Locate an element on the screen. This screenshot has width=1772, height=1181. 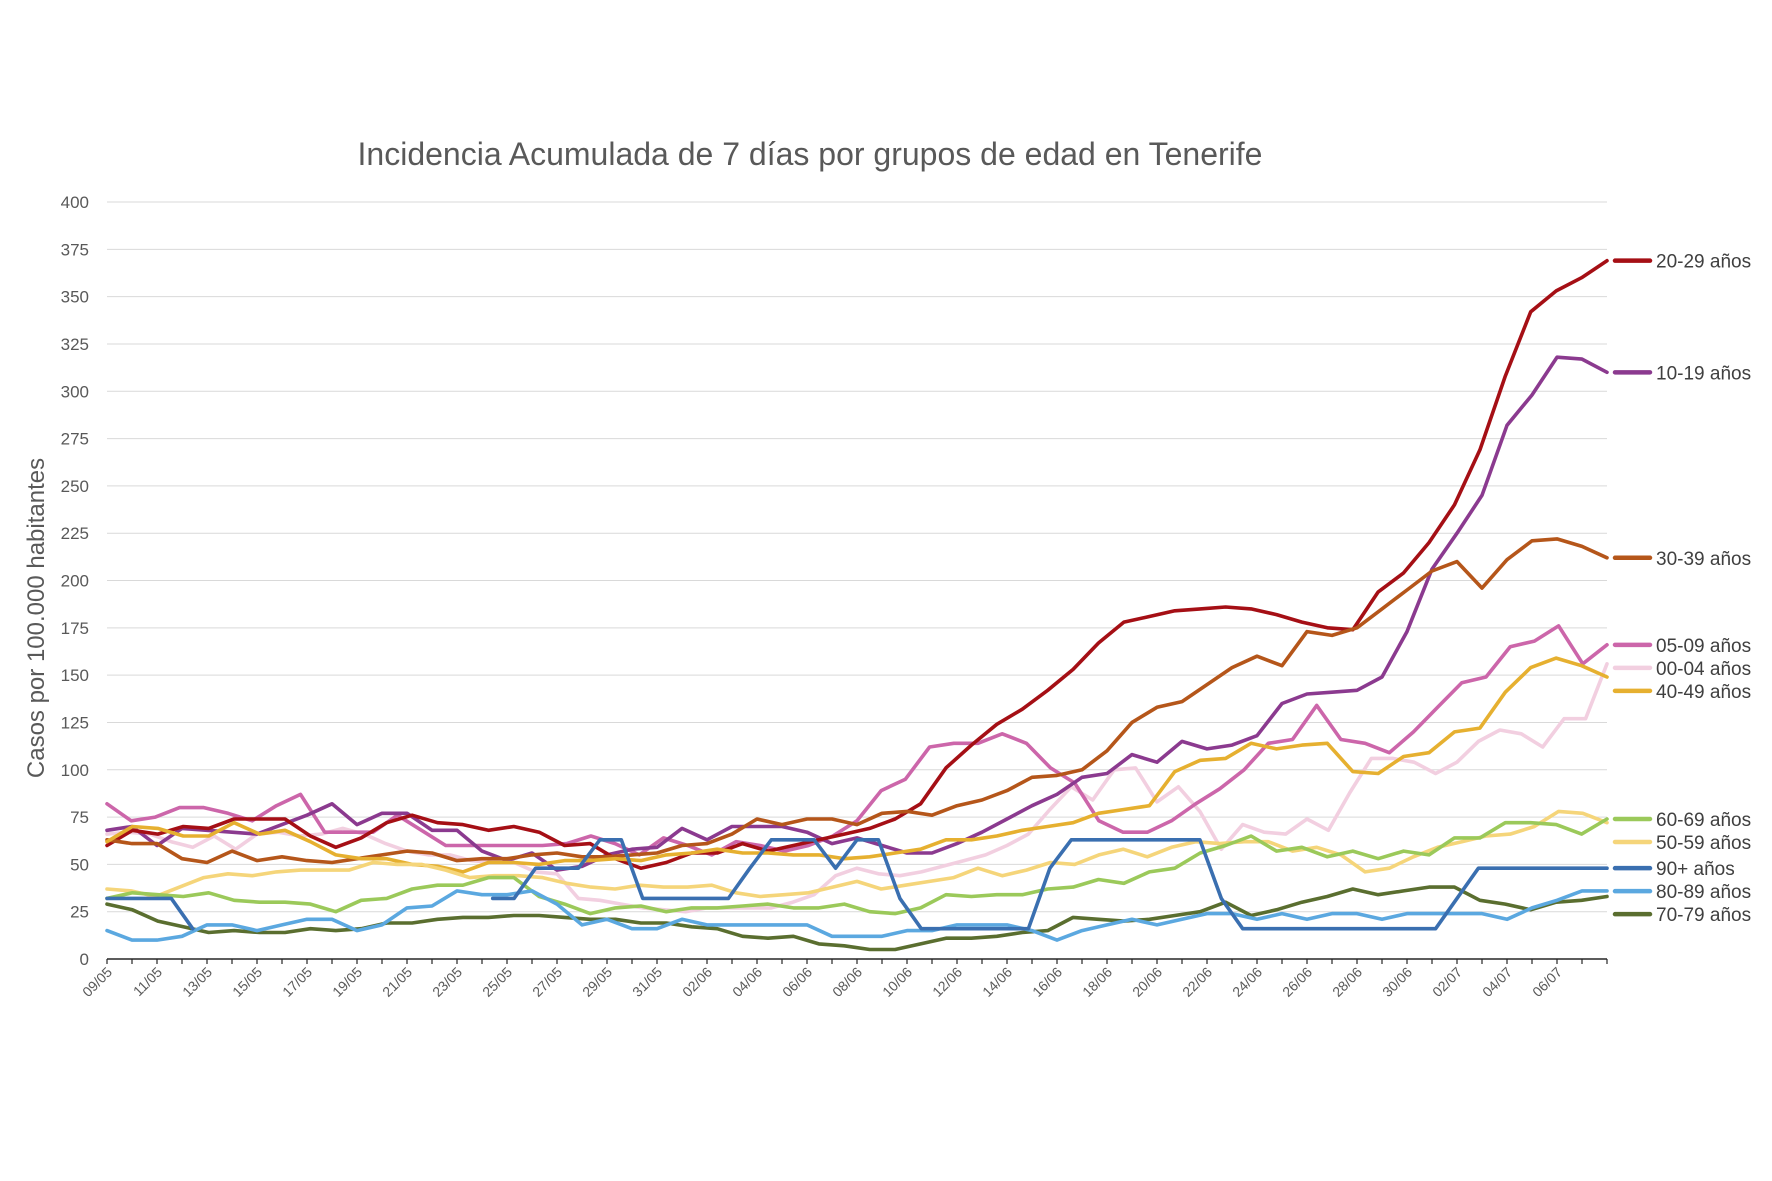
y-tick-label: 275 is located at coordinates (75, 439).